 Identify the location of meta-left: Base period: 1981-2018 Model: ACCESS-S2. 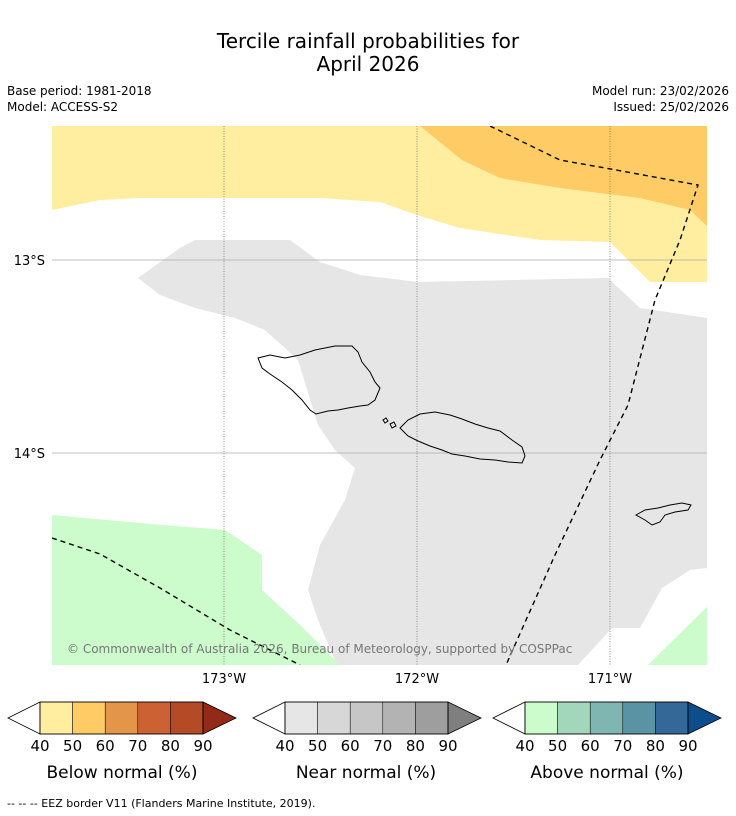
(79, 99).